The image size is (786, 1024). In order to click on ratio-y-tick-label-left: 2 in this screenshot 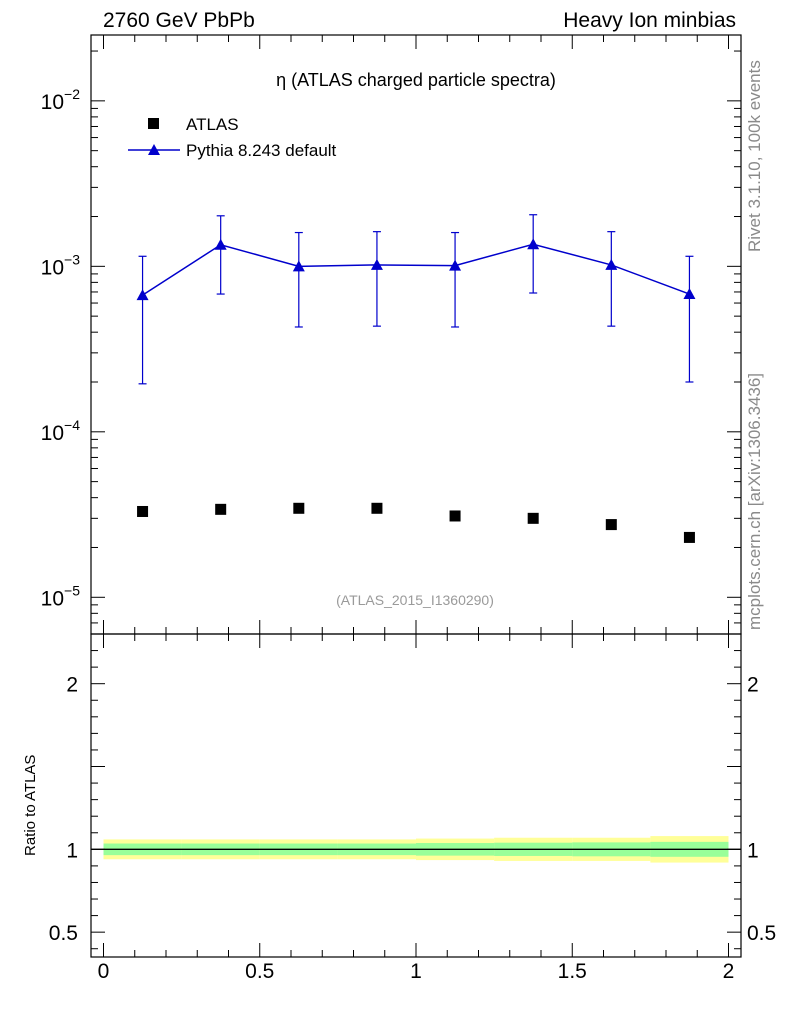, I will do `click(72, 685)`.